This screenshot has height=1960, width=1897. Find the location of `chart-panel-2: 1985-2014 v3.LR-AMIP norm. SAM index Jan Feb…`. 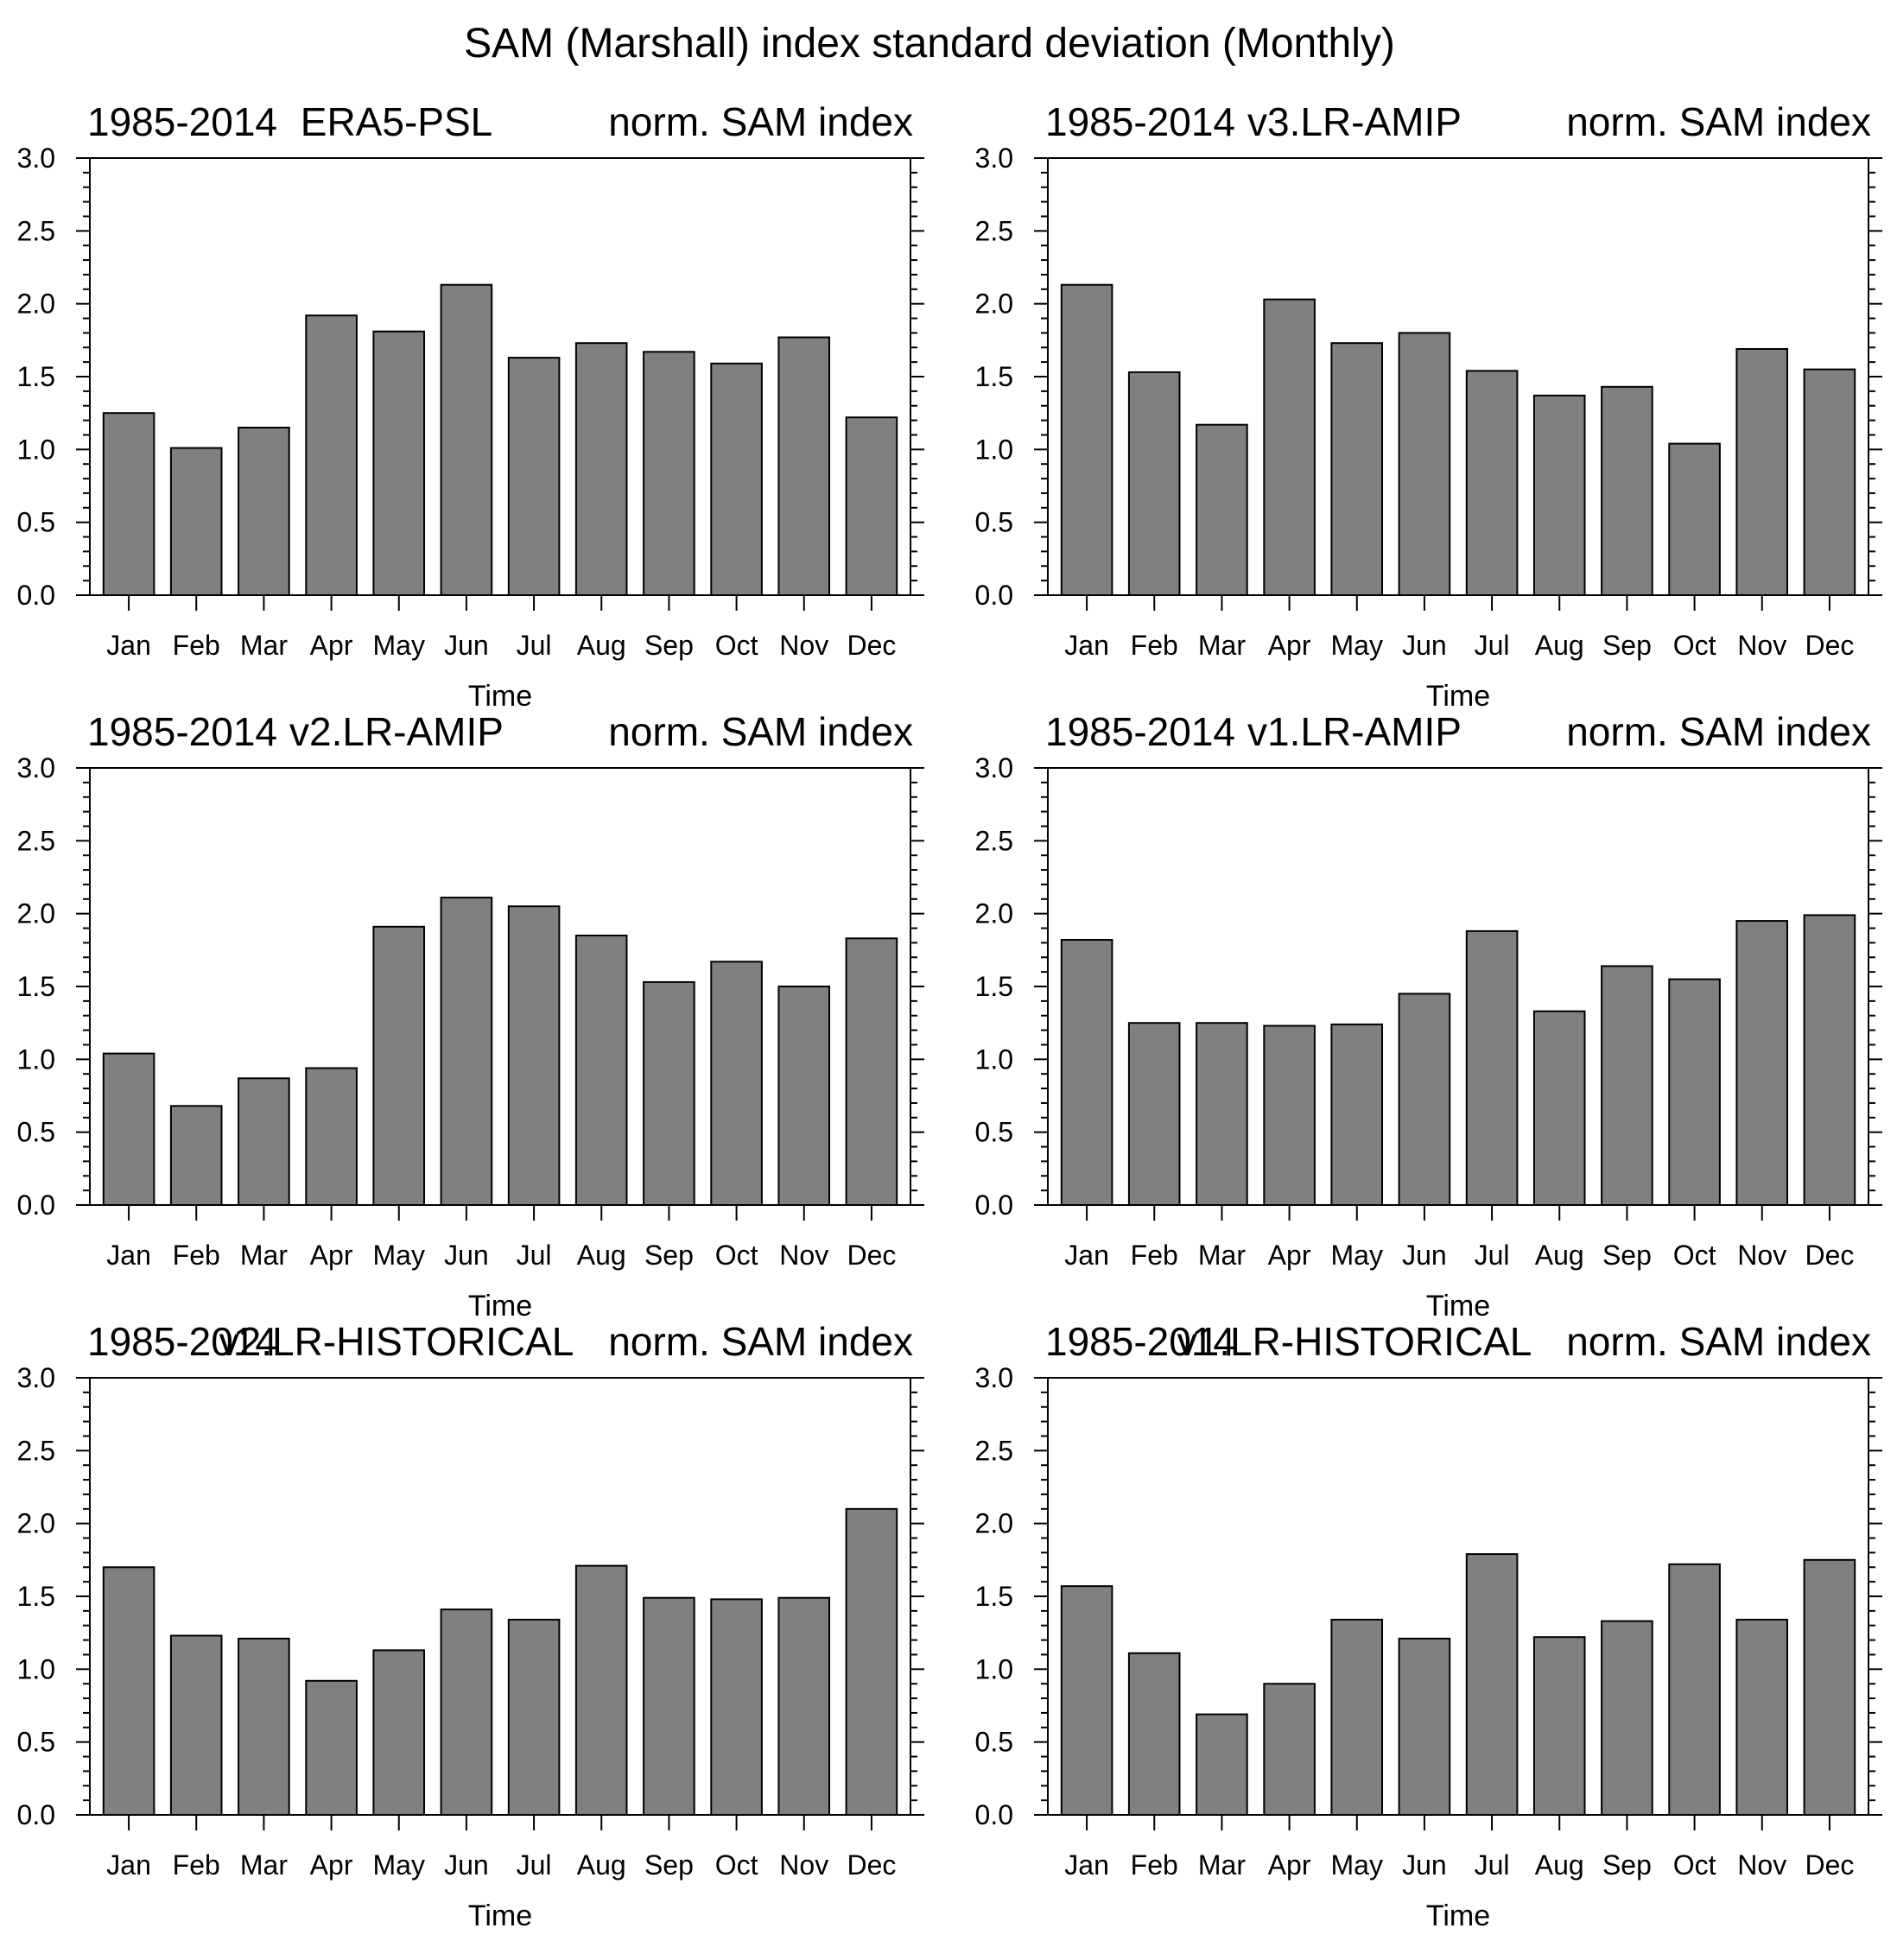

chart-panel-2: 1985-2014 v3.LR-AMIP norm. SAM index Jan Feb… is located at coordinates (1428, 406).